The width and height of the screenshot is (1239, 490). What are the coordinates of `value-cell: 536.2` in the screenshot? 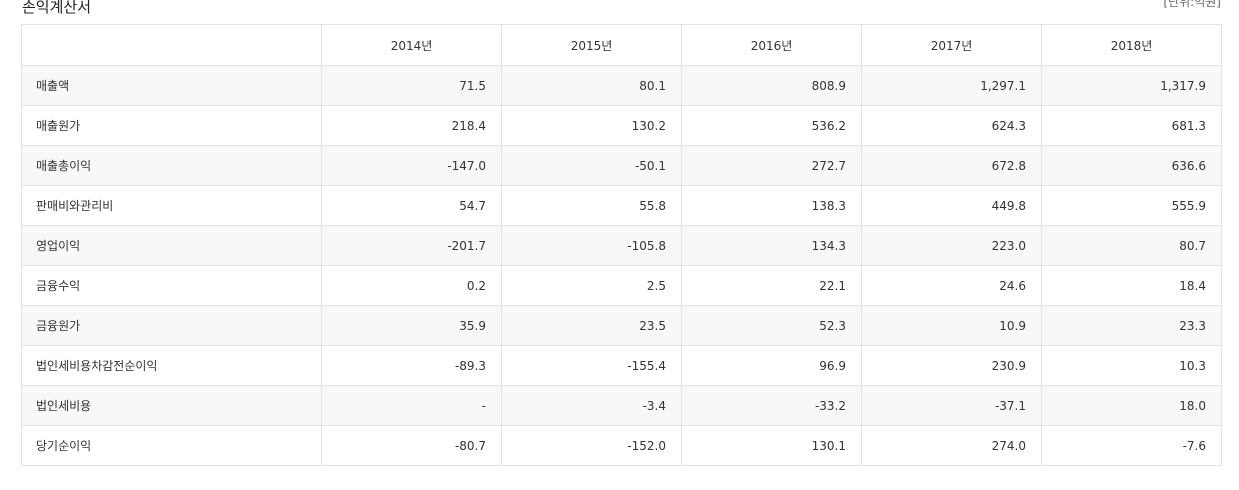 It's located at (771, 125).